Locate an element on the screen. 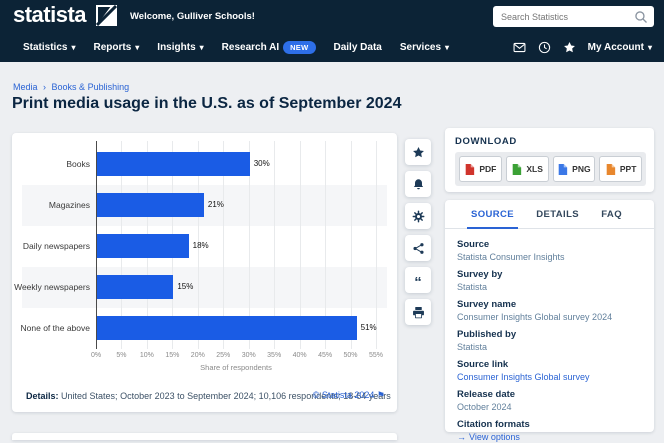  clock-icon is located at coordinates (544, 47).